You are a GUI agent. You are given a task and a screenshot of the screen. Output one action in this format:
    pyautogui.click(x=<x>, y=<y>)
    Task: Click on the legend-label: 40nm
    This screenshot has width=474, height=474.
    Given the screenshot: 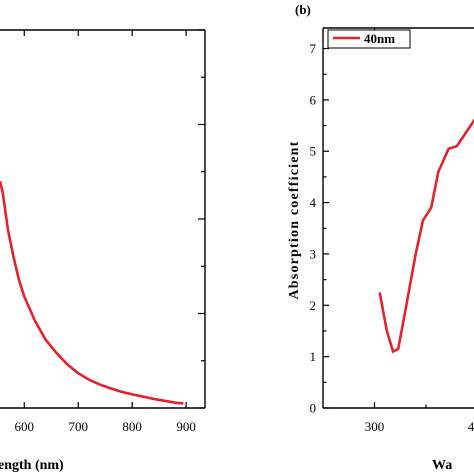 What is the action you would take?
    pyautogui.click(x=379, y=38)
    